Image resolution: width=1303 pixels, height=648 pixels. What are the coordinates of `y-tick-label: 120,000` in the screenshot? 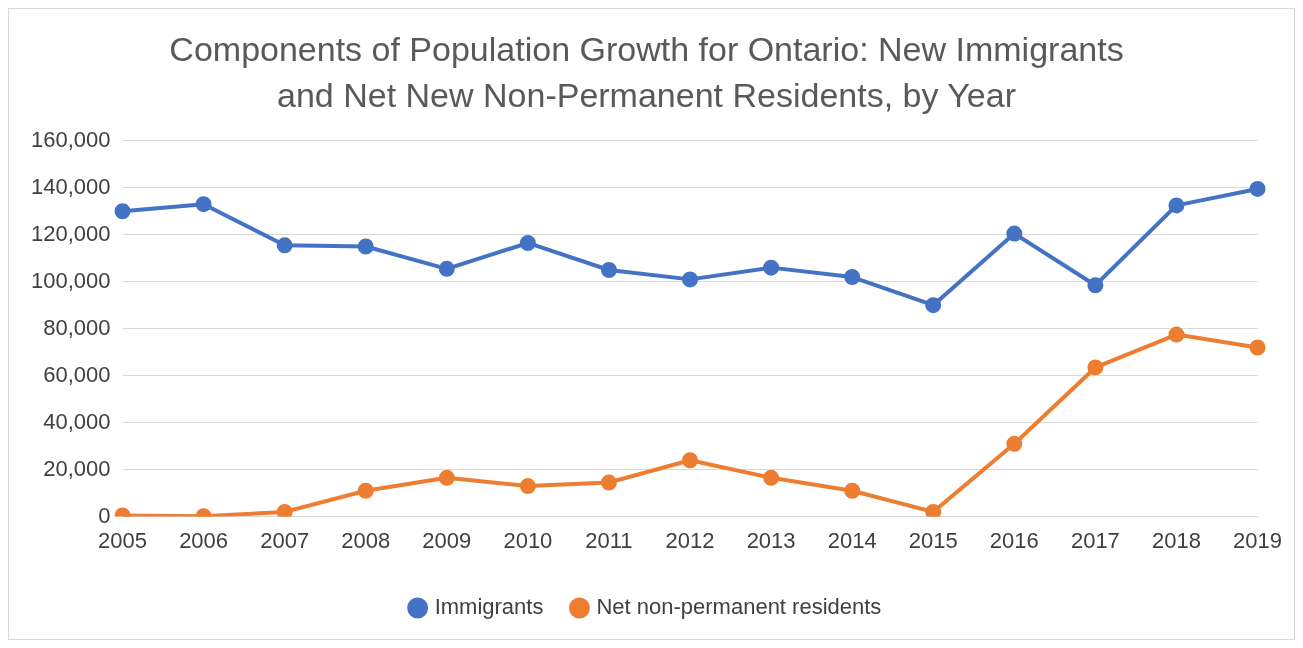 It's located at (70, 233).